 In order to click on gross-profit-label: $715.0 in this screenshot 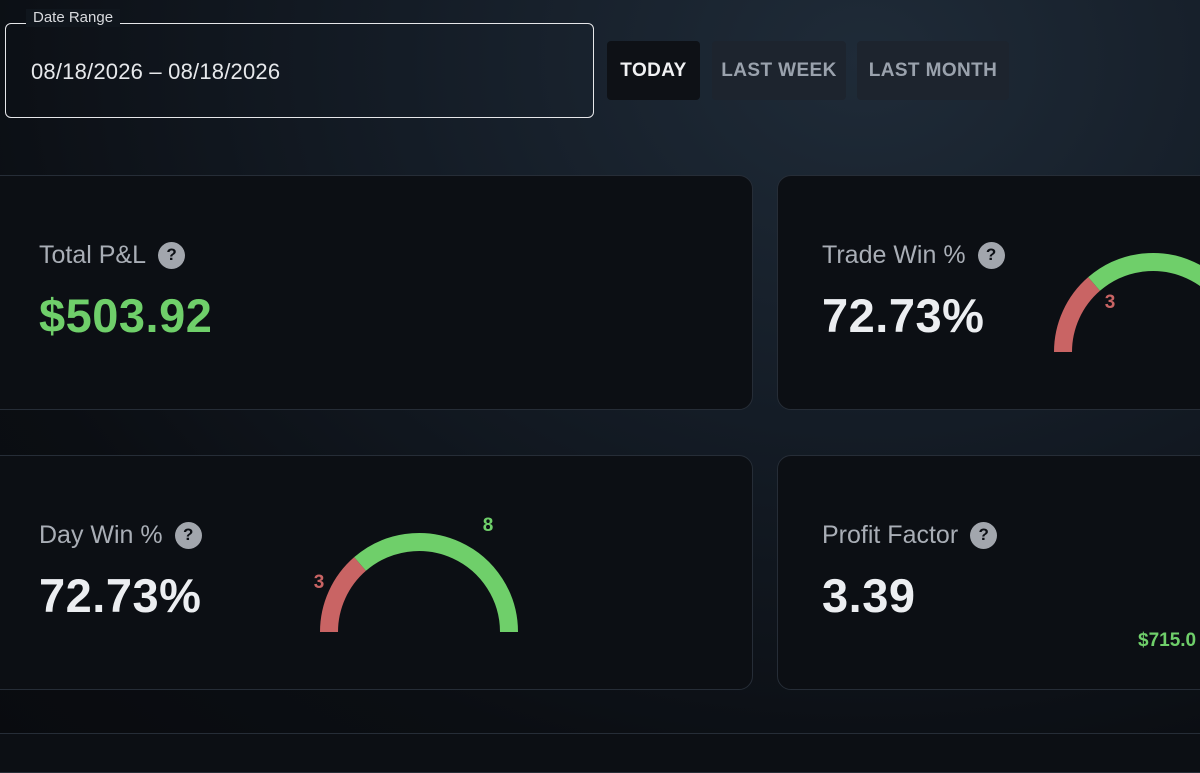, I will do `click(1167, 640)`.